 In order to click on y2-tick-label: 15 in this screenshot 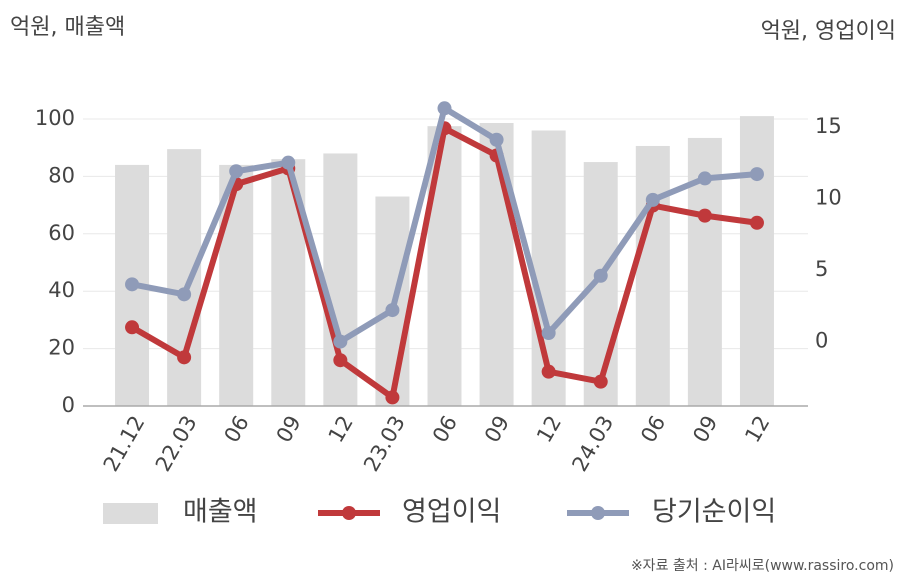, I will do `click(828, 126)`.